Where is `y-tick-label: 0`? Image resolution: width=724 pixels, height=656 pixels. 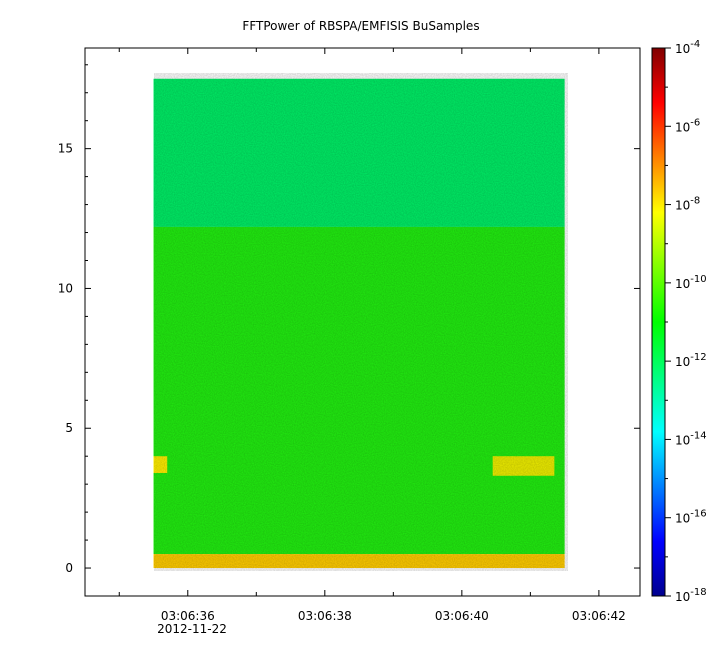 y-tick-label: 0 is located at coordinates (69, 568).